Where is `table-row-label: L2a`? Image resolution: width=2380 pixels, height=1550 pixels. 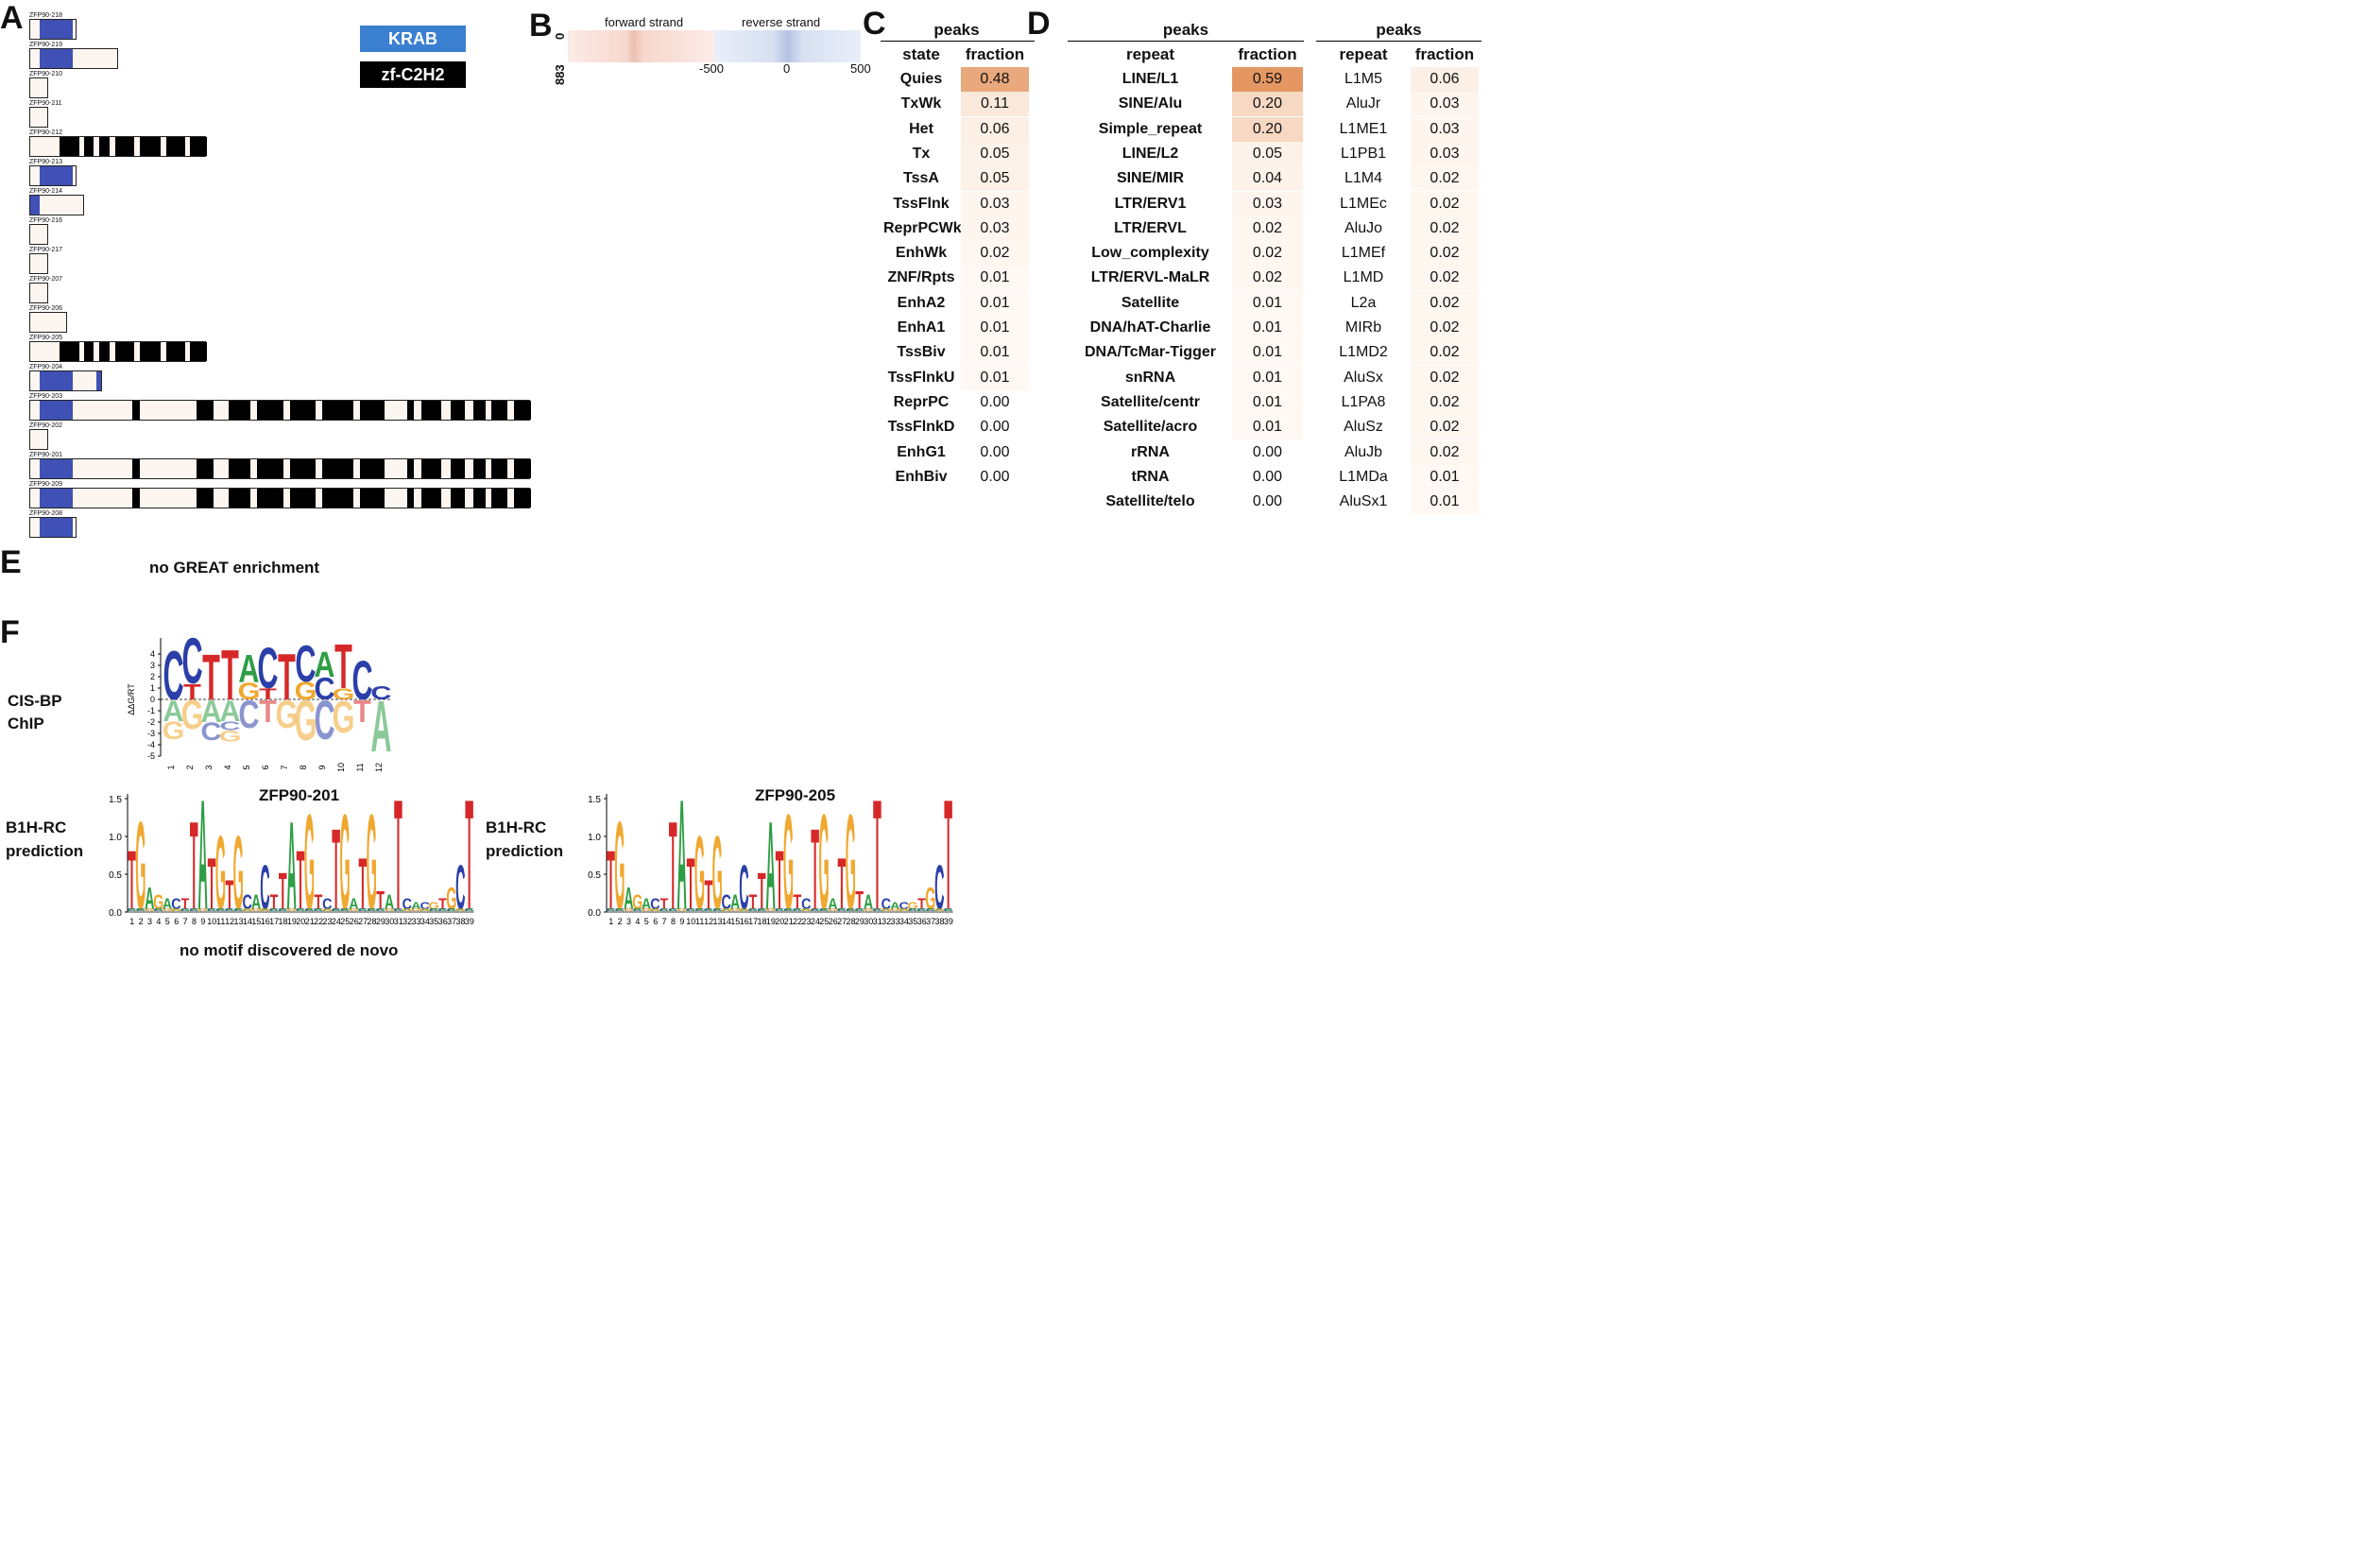 table-row-label: L2a is located at coordinates (1363, 302).